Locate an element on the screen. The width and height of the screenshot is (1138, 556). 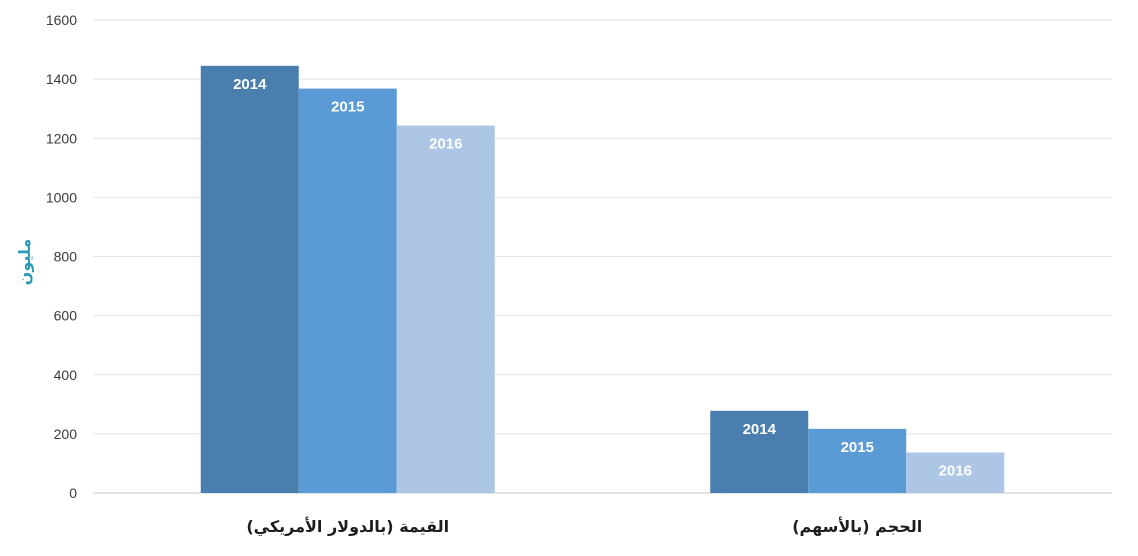
y-axis-ticks: 0 200 400 600 800 1000 1200 1400 1600 is located at coordinates (61, 256).